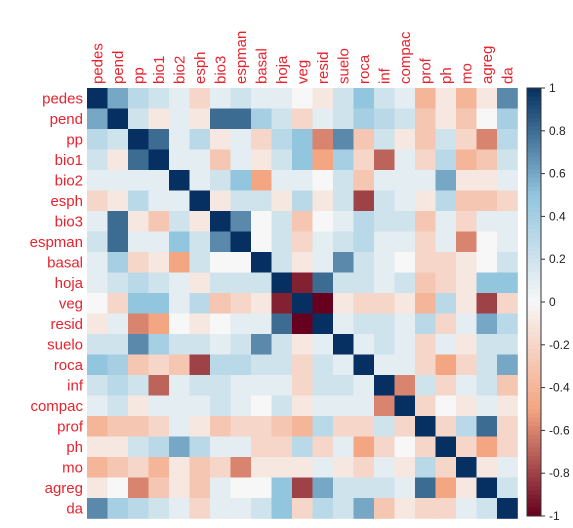 The height and width of the screenshot is (528, 573). I want to click on heatmap-cell-resid-bio3, so click(220, 324).